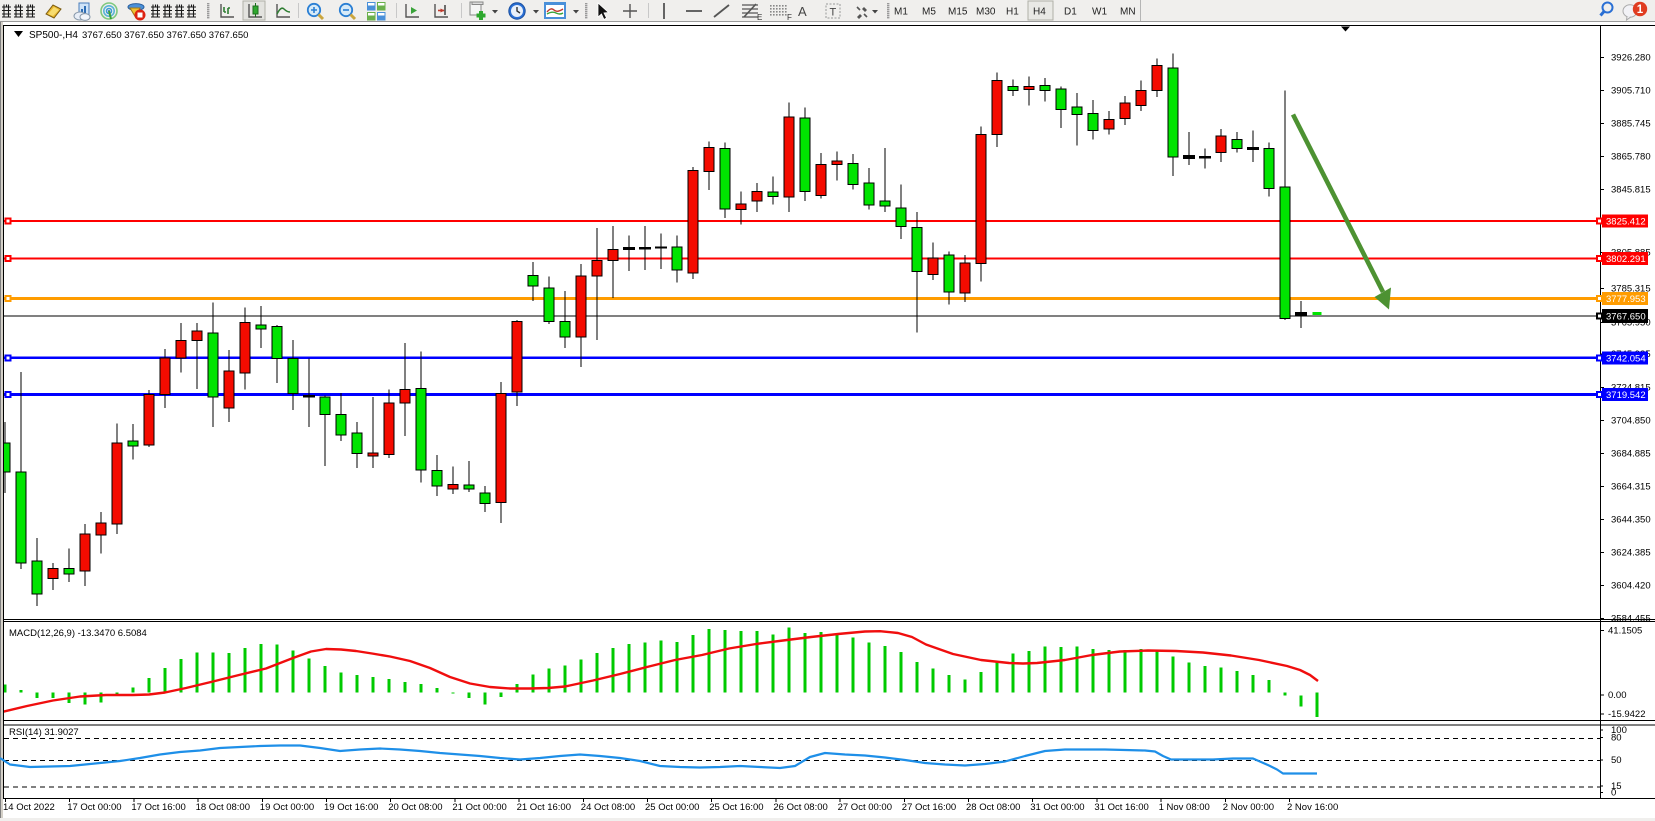 The width and height of the screenshot is (1655, 821). What do you see at coordinates (1128, 12) in the screenshot?
I see `svg-text: MN` at bounding box center [1128, 12].